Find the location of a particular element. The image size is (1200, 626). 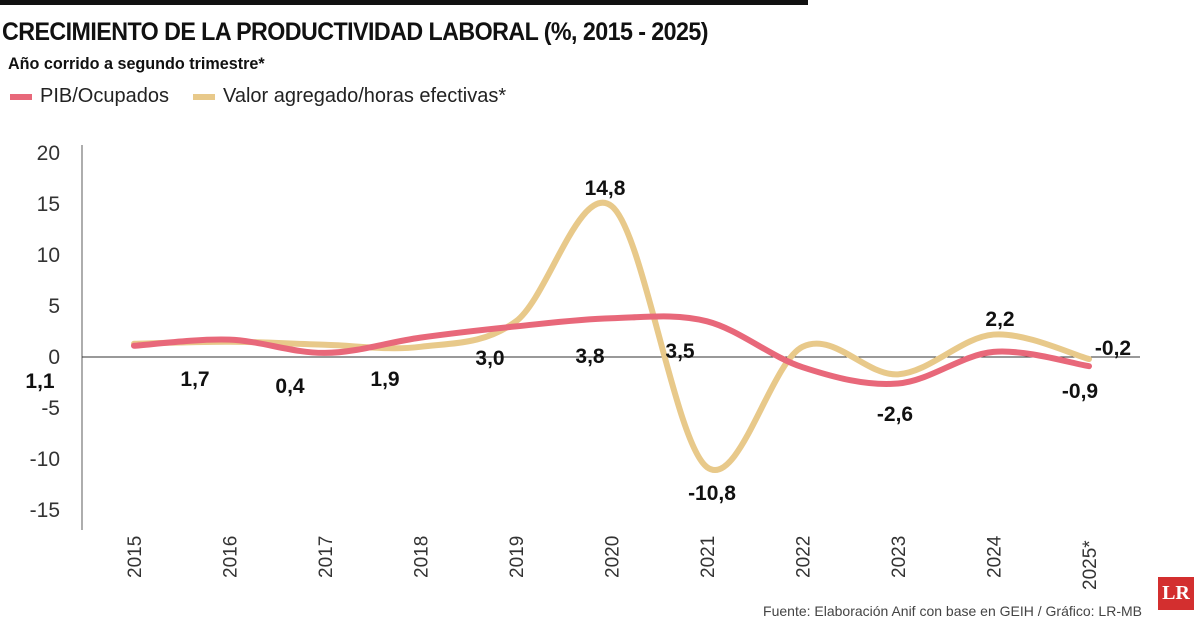

data-label: -2,6 is located at coordinates (895, 414).